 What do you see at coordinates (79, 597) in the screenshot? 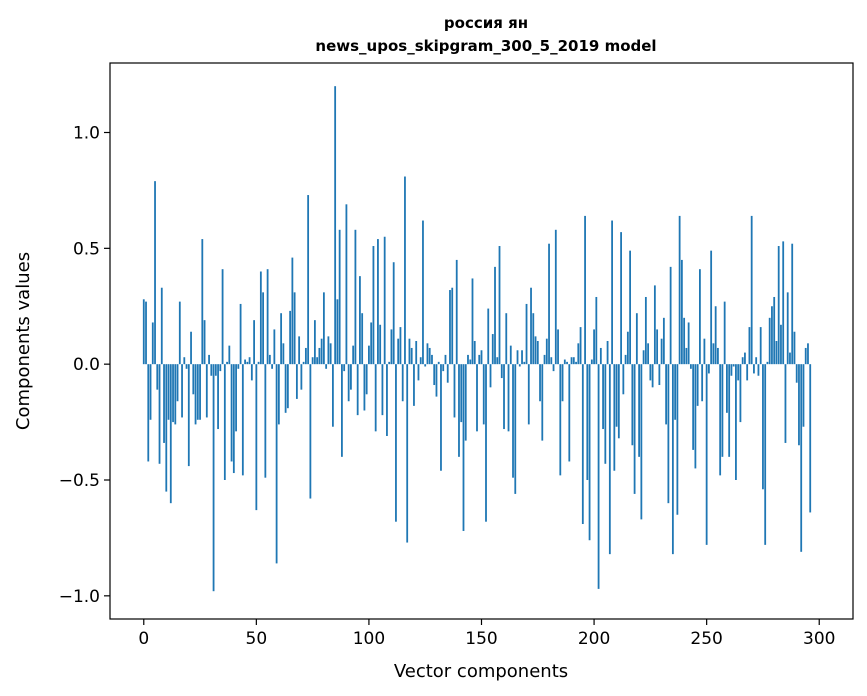
I see `y-tick-label: −1.0` at bounding box center [79, 597].